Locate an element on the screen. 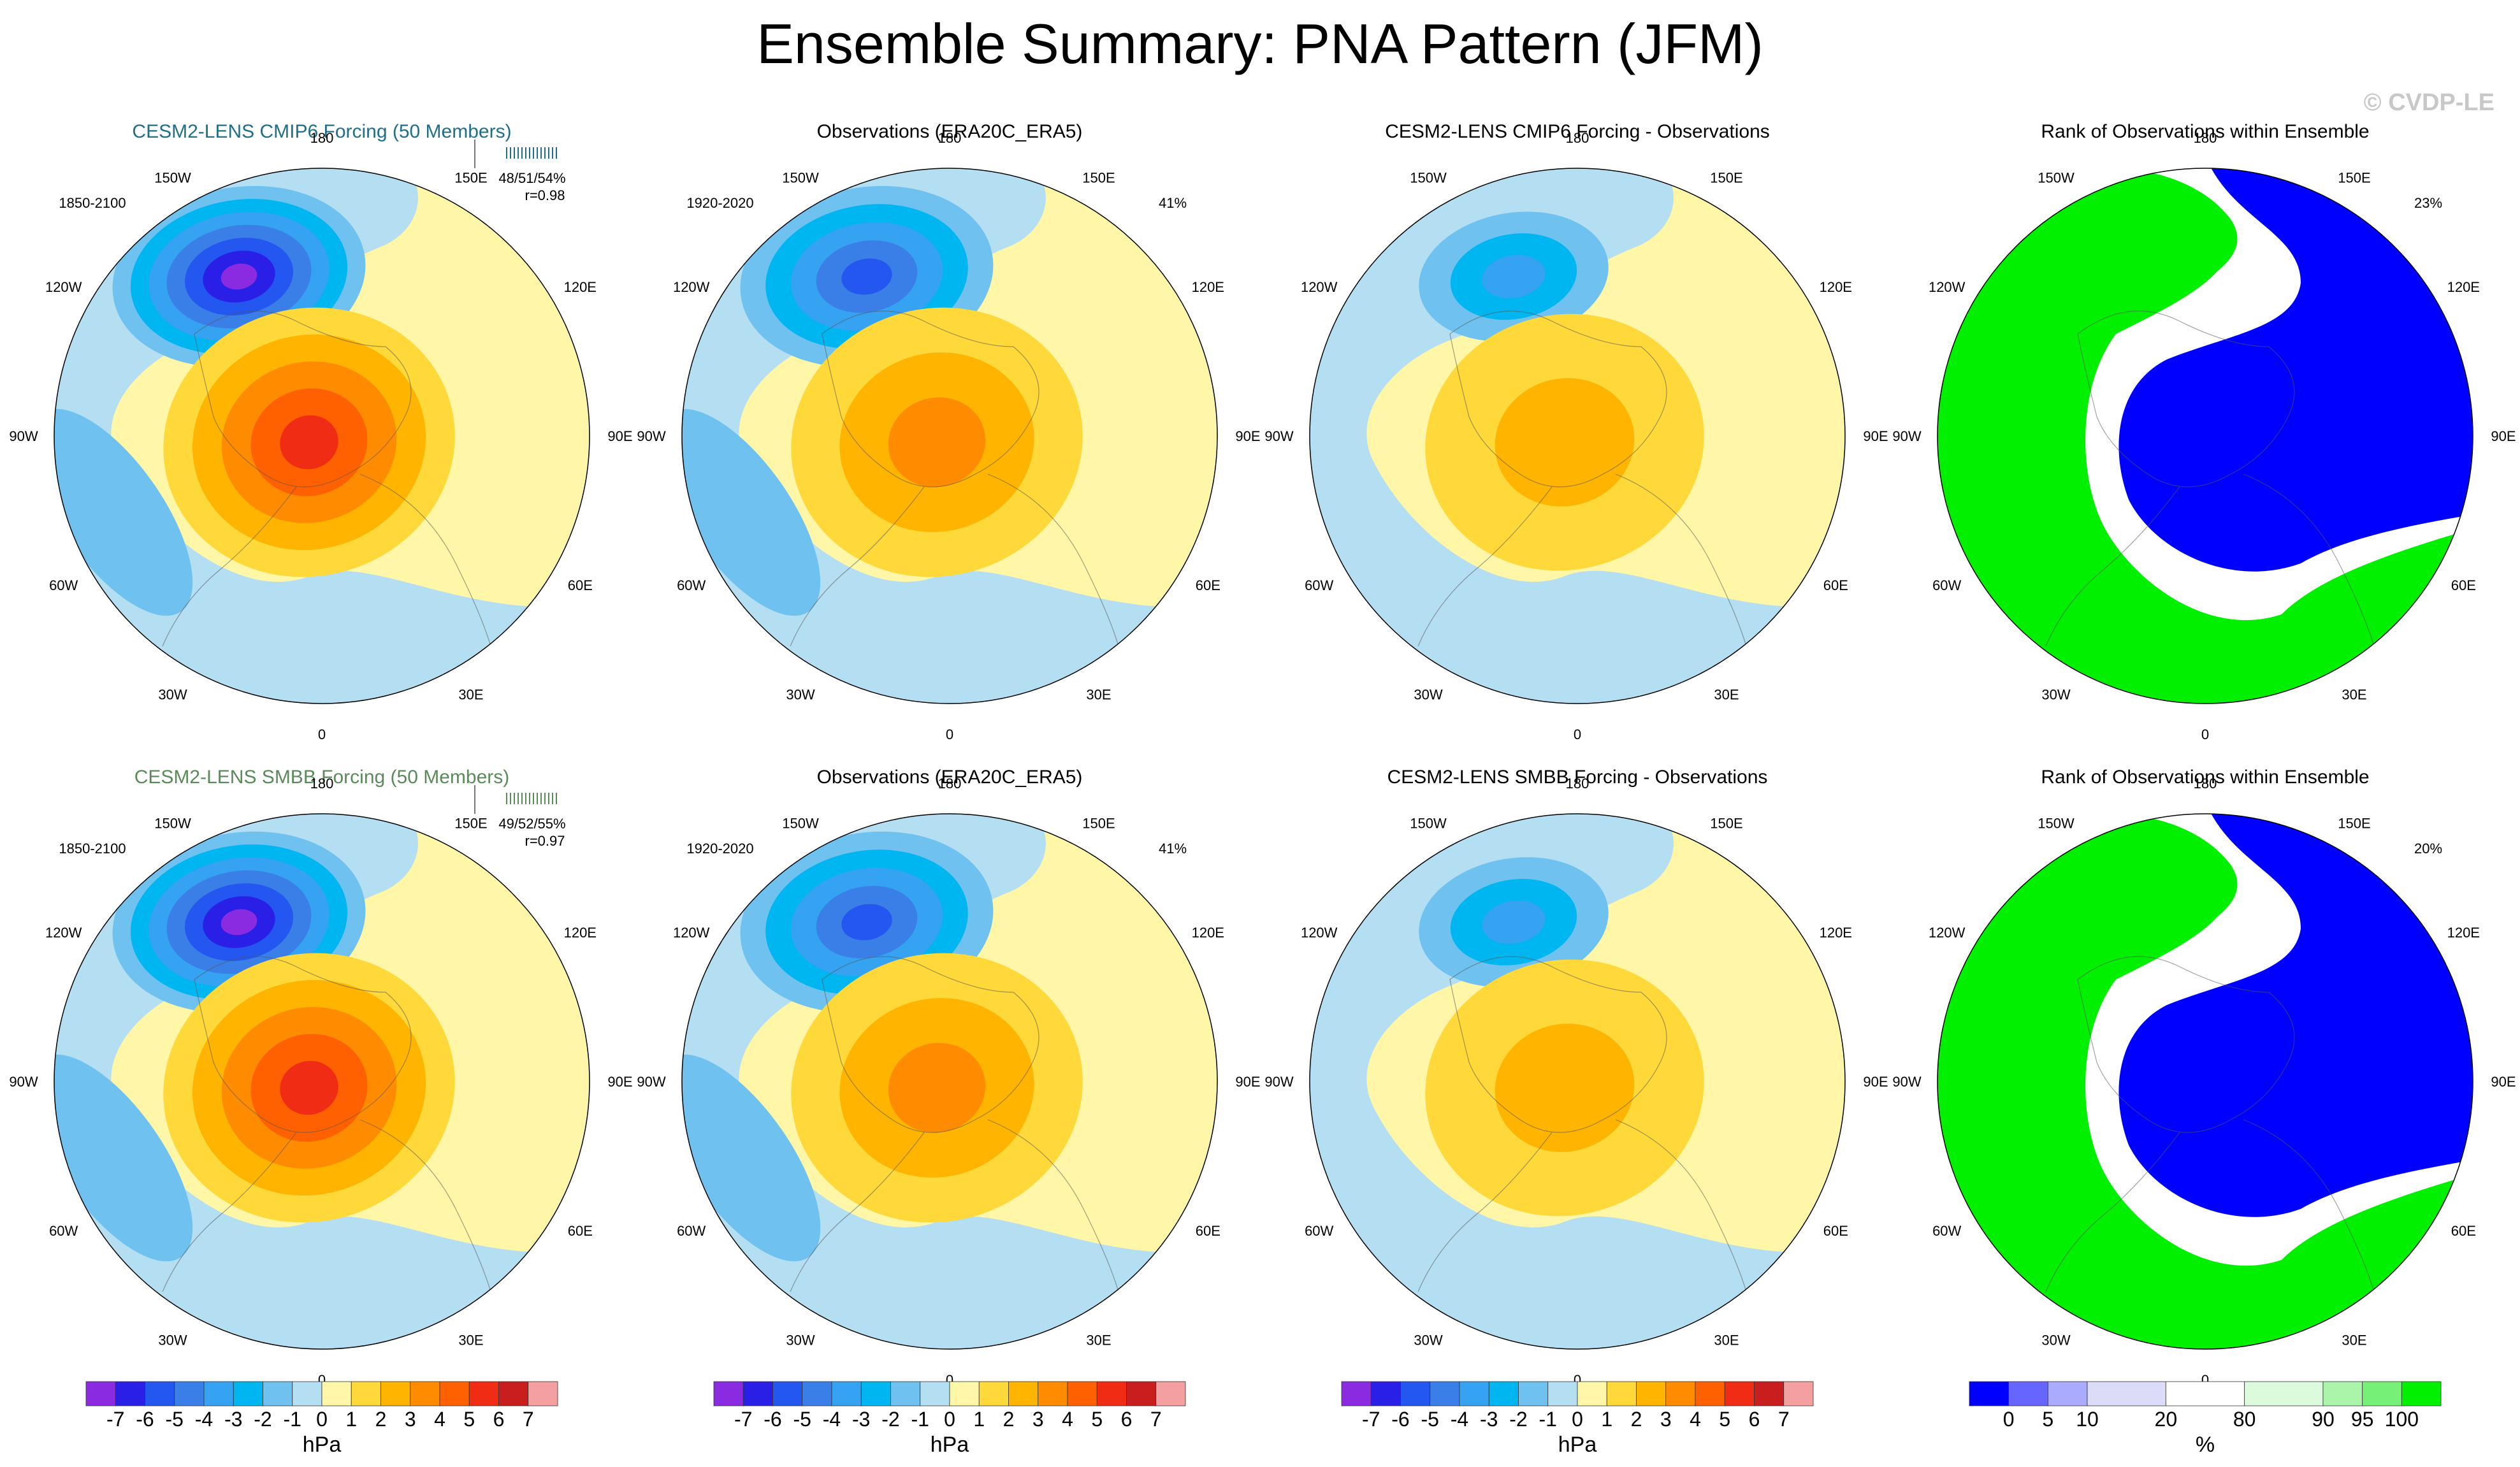  namerica-high-contour-3.5 is located at coordinates (937, 443).